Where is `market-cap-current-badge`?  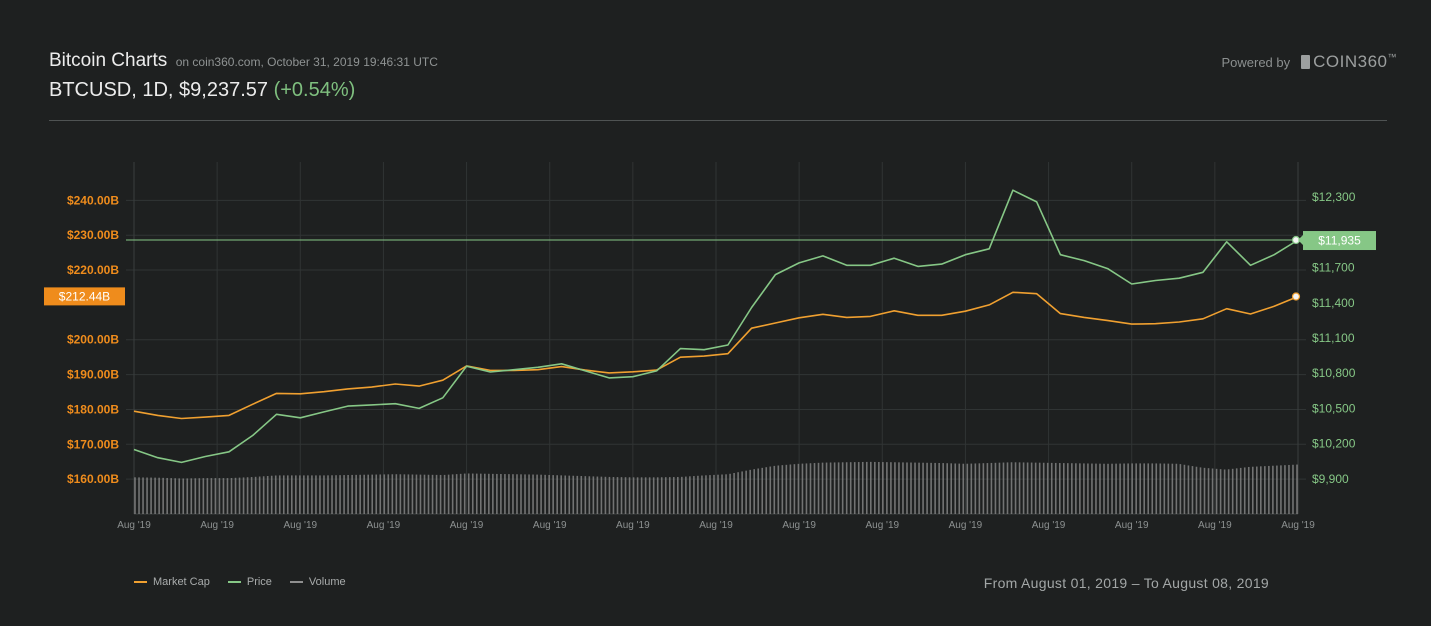 market-cap-current-badge is located at coordinates (84, 296).